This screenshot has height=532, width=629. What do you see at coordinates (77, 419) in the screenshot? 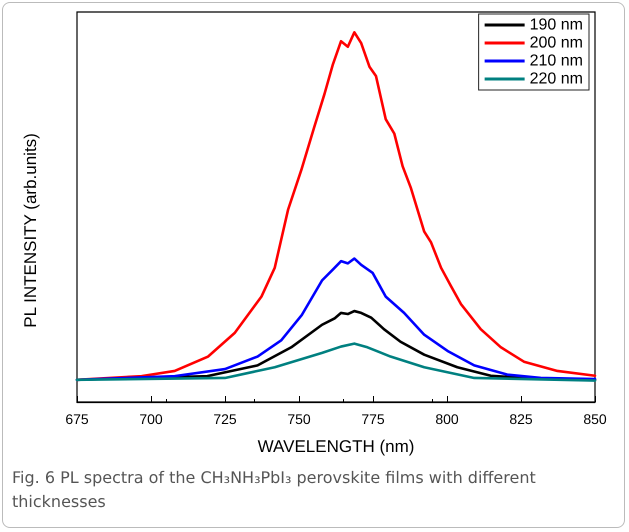
I see `x-tick-label: 675` at bounding box center [77, 419].